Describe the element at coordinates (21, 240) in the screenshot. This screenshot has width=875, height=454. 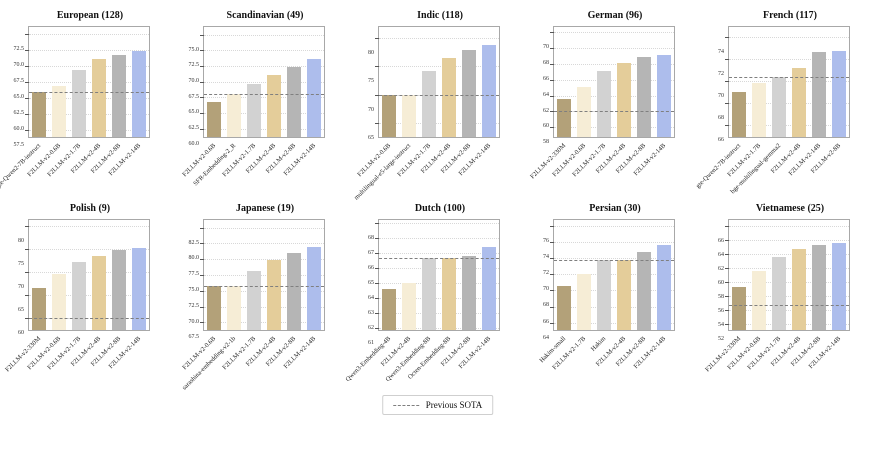
I see `y-tick-label: 80` at that location.